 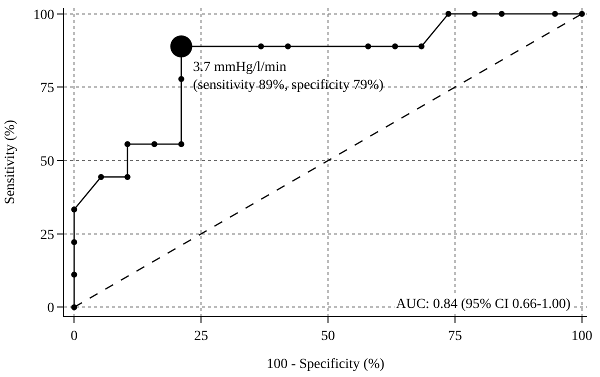 What do you see at coordinates (483, 304) in the screenshot?
I see `annotation: AUC: 0.84 (95% CI 0.66-1.00)` at bounding box center [483, 304].